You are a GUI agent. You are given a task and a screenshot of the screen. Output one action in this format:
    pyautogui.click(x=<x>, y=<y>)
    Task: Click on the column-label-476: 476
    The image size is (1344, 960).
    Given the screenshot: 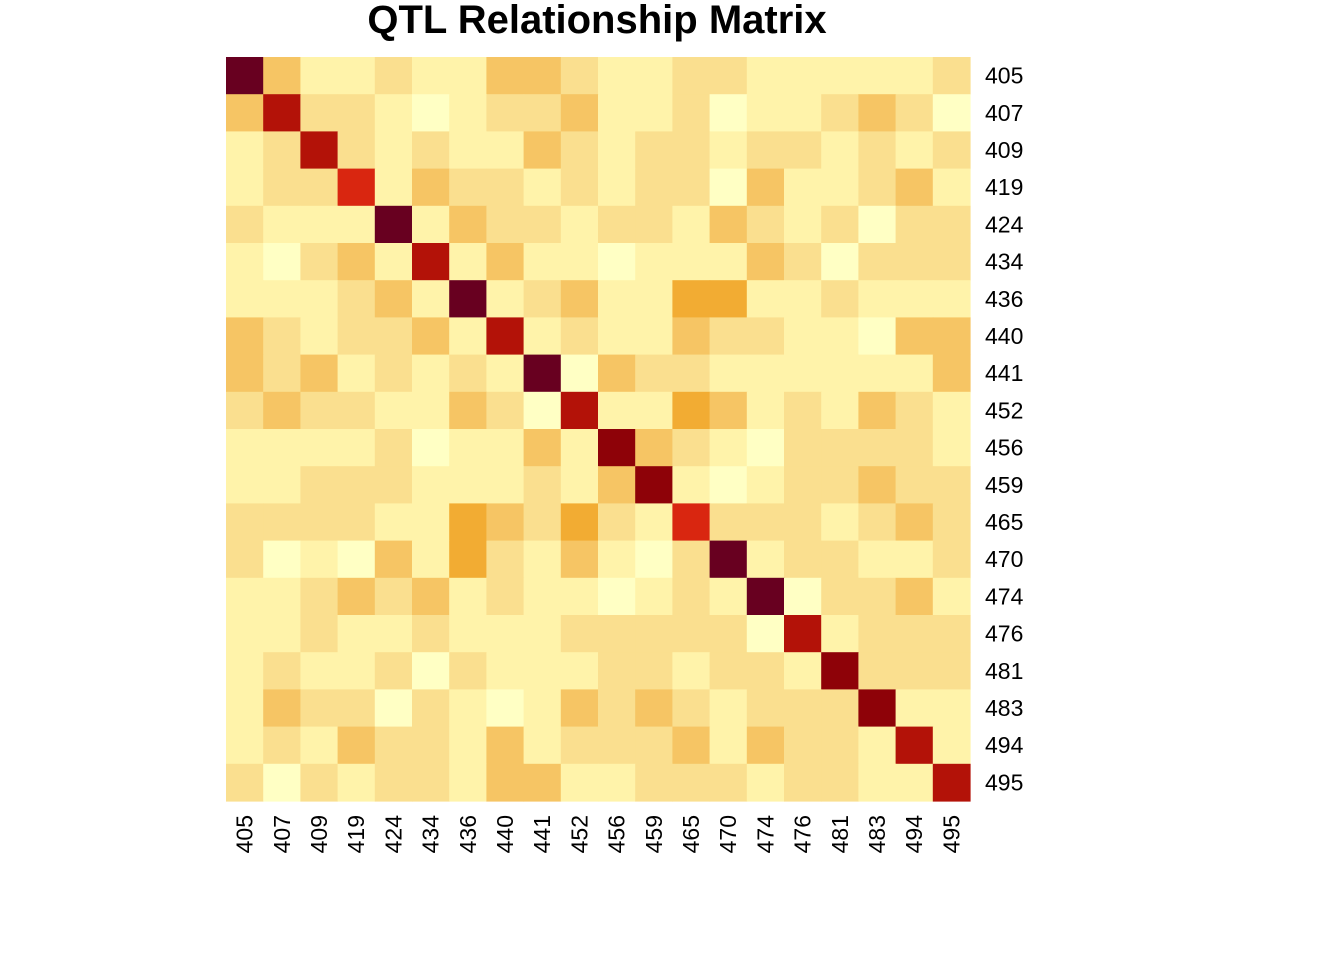 What is the action you would take?
    pyautogui.click(x=803, y=834)
    